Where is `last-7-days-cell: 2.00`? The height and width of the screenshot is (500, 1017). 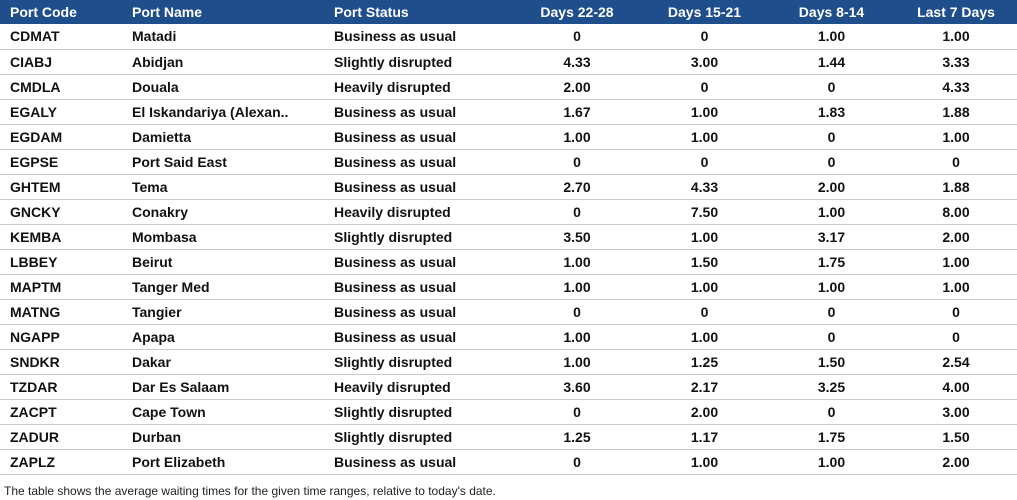
last-7-days-cell: 2.00 is located at coordinates (956, 462).